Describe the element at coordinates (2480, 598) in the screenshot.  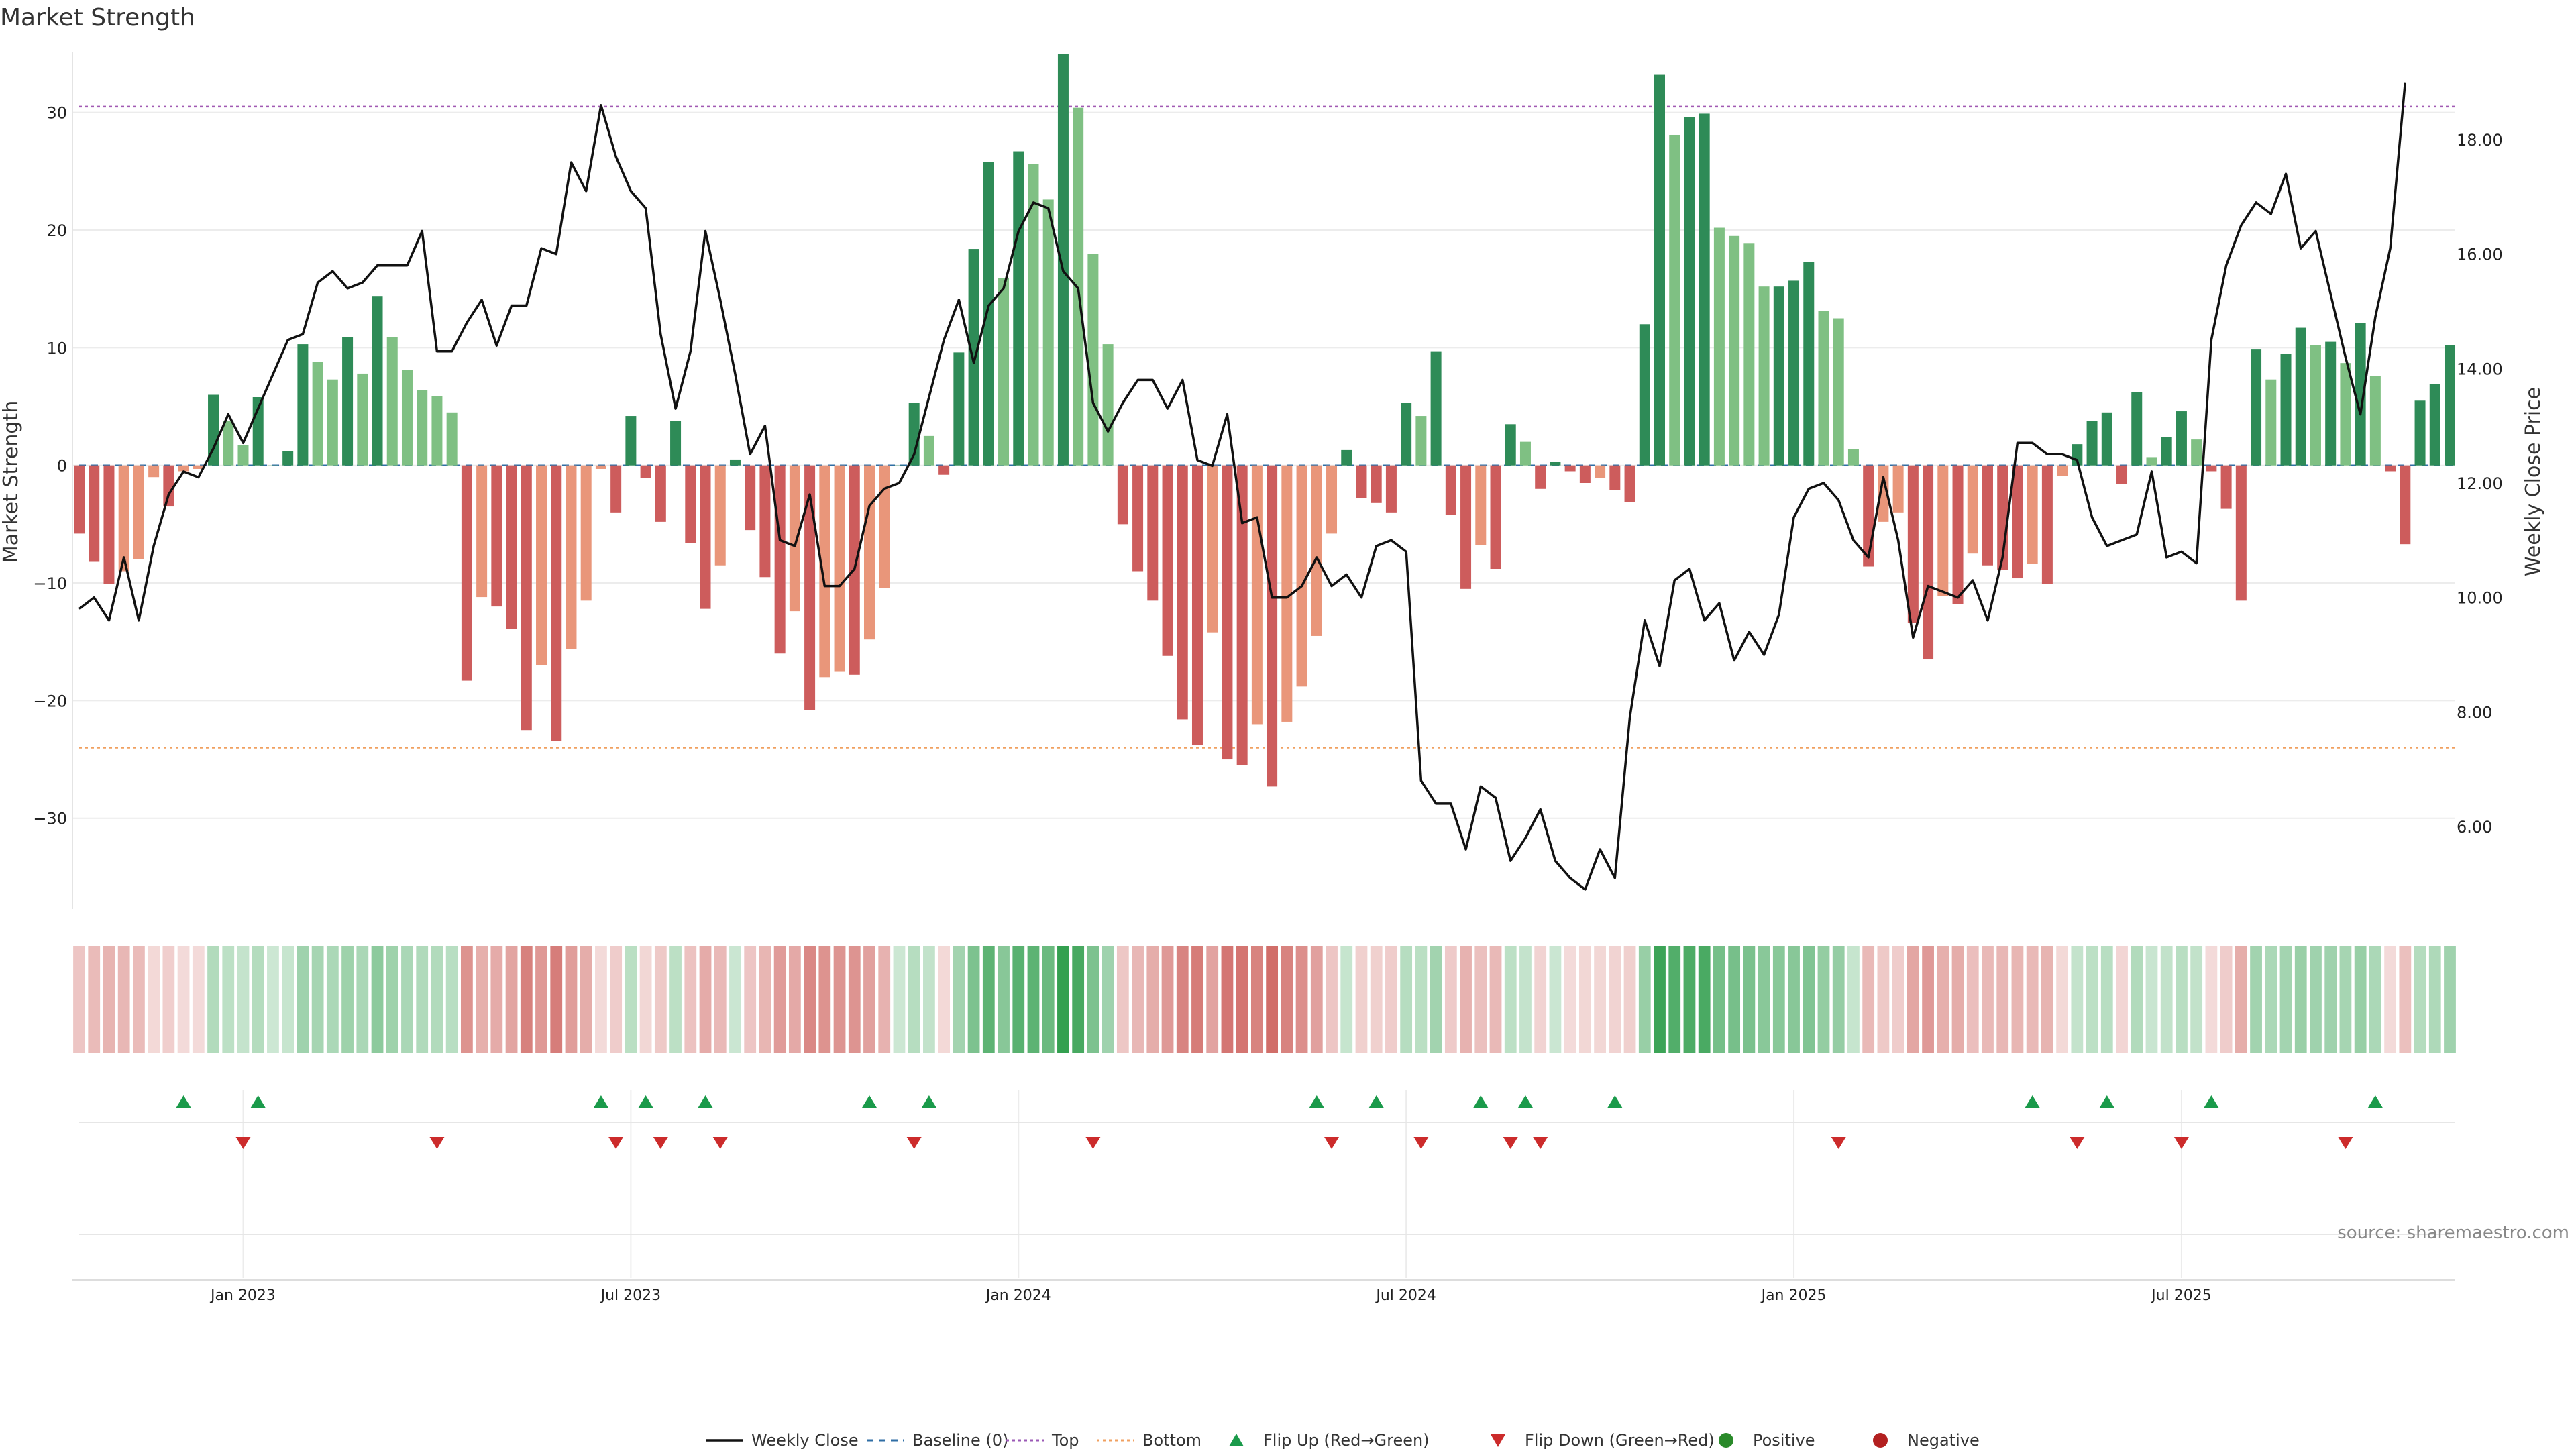
I see `right-tick-label: 10.00` at that location.